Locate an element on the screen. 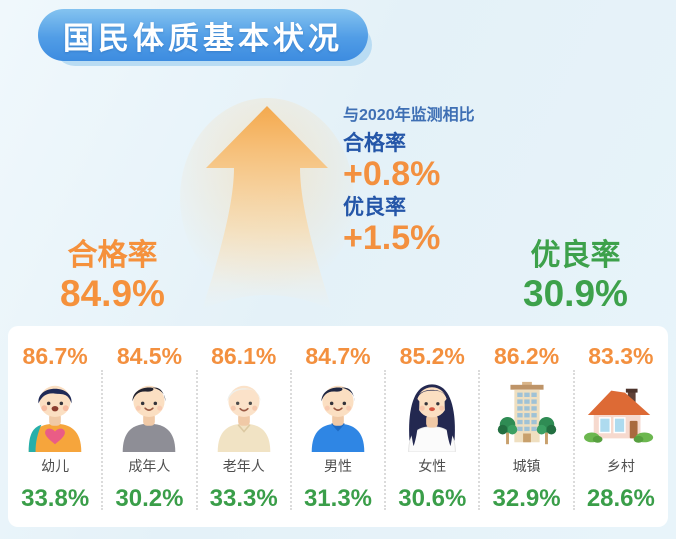 The width and height of the screenshot is (676, 539). page-title: 国民体质基本状况 is located at coordinates (203, 35).